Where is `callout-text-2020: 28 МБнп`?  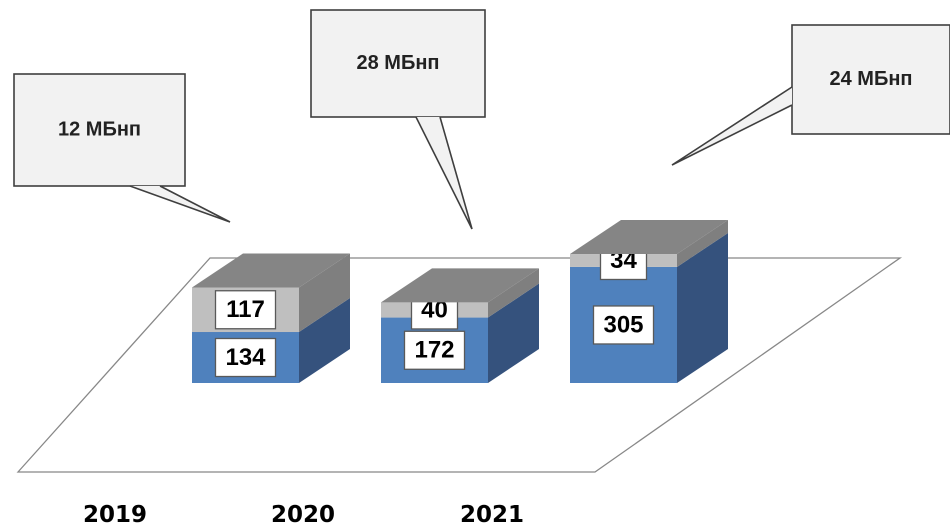
callout-text-2020: 28 МБнп is located at coordinates (398, 63).